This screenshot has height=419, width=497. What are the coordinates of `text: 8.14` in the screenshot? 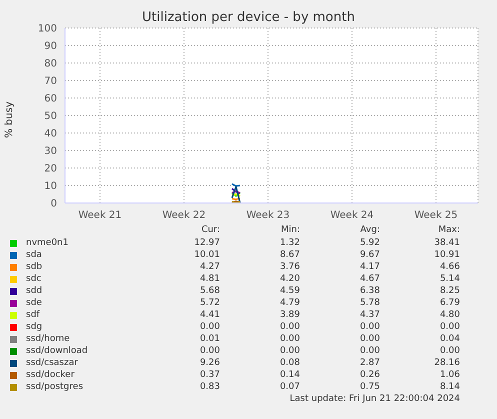 It's located at (449, 387).